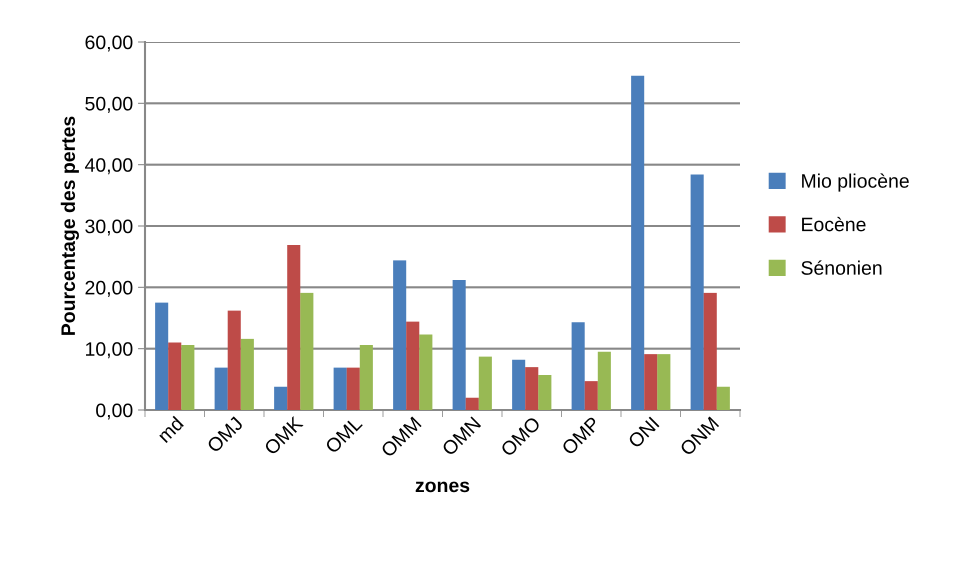 This screenshot has width=957, height=561. I want to click on legend-label: Sénonien, so click(841, 267).